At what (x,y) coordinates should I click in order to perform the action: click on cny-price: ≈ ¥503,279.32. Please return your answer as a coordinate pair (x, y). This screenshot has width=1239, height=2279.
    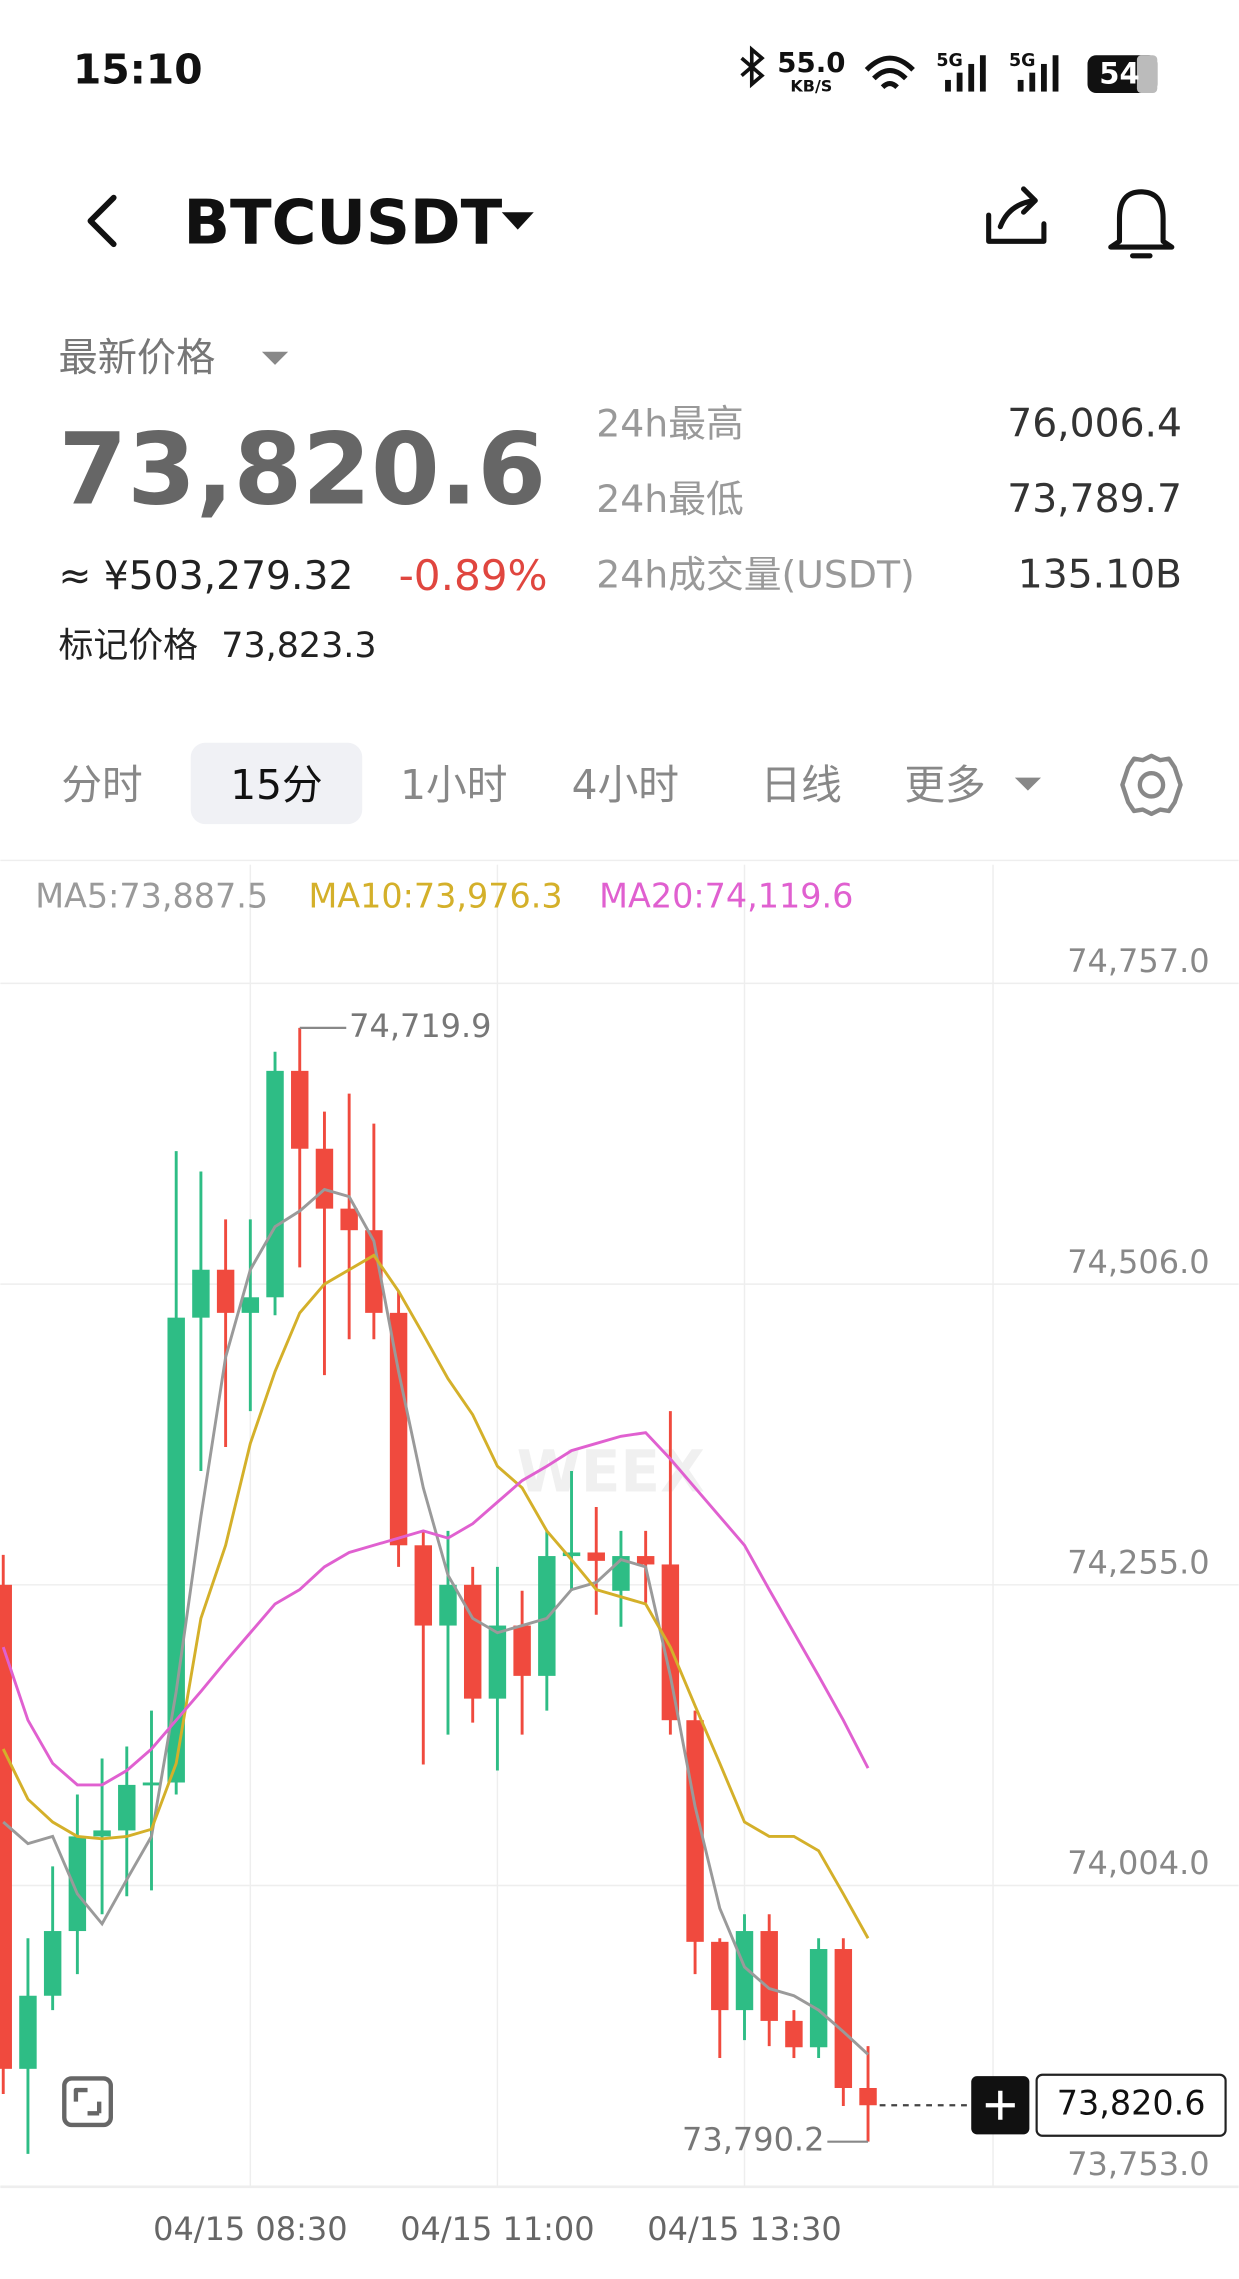
    Looking at the image, I should click on (205, 576).